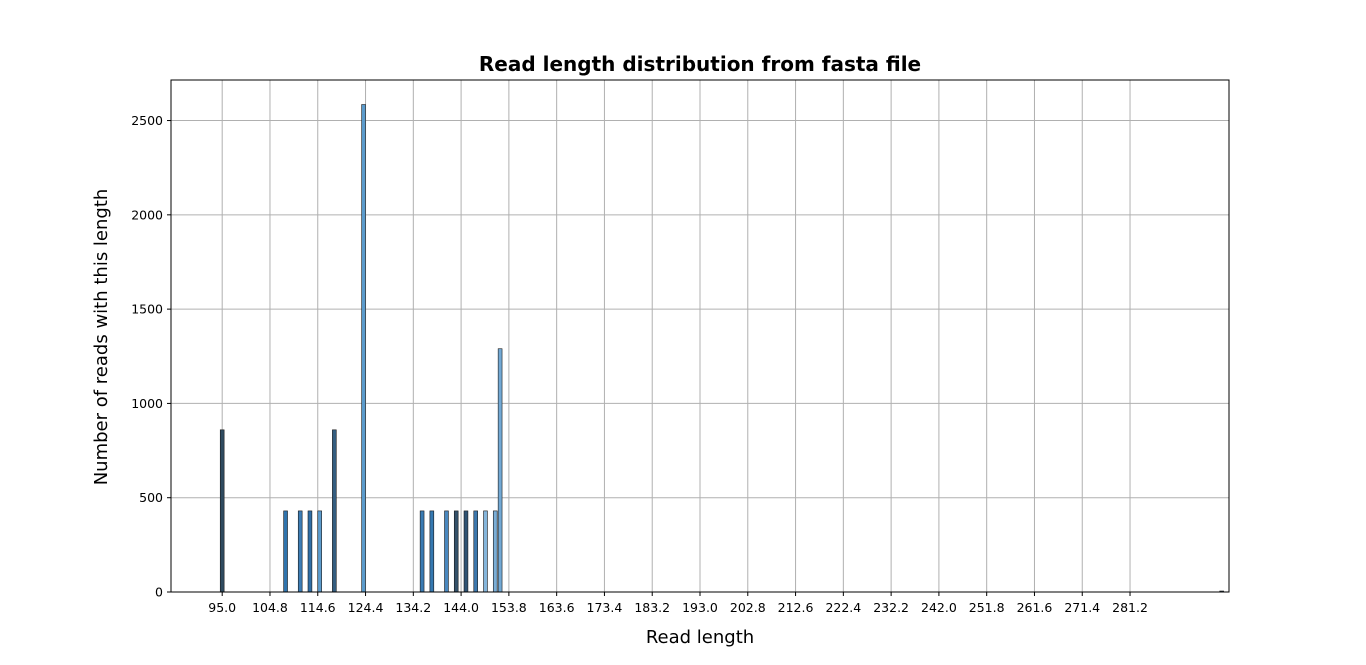 The height and width of the screenshot is (665, 1366). I want to click on x-tick-label: 202.8, so click(748, 607).